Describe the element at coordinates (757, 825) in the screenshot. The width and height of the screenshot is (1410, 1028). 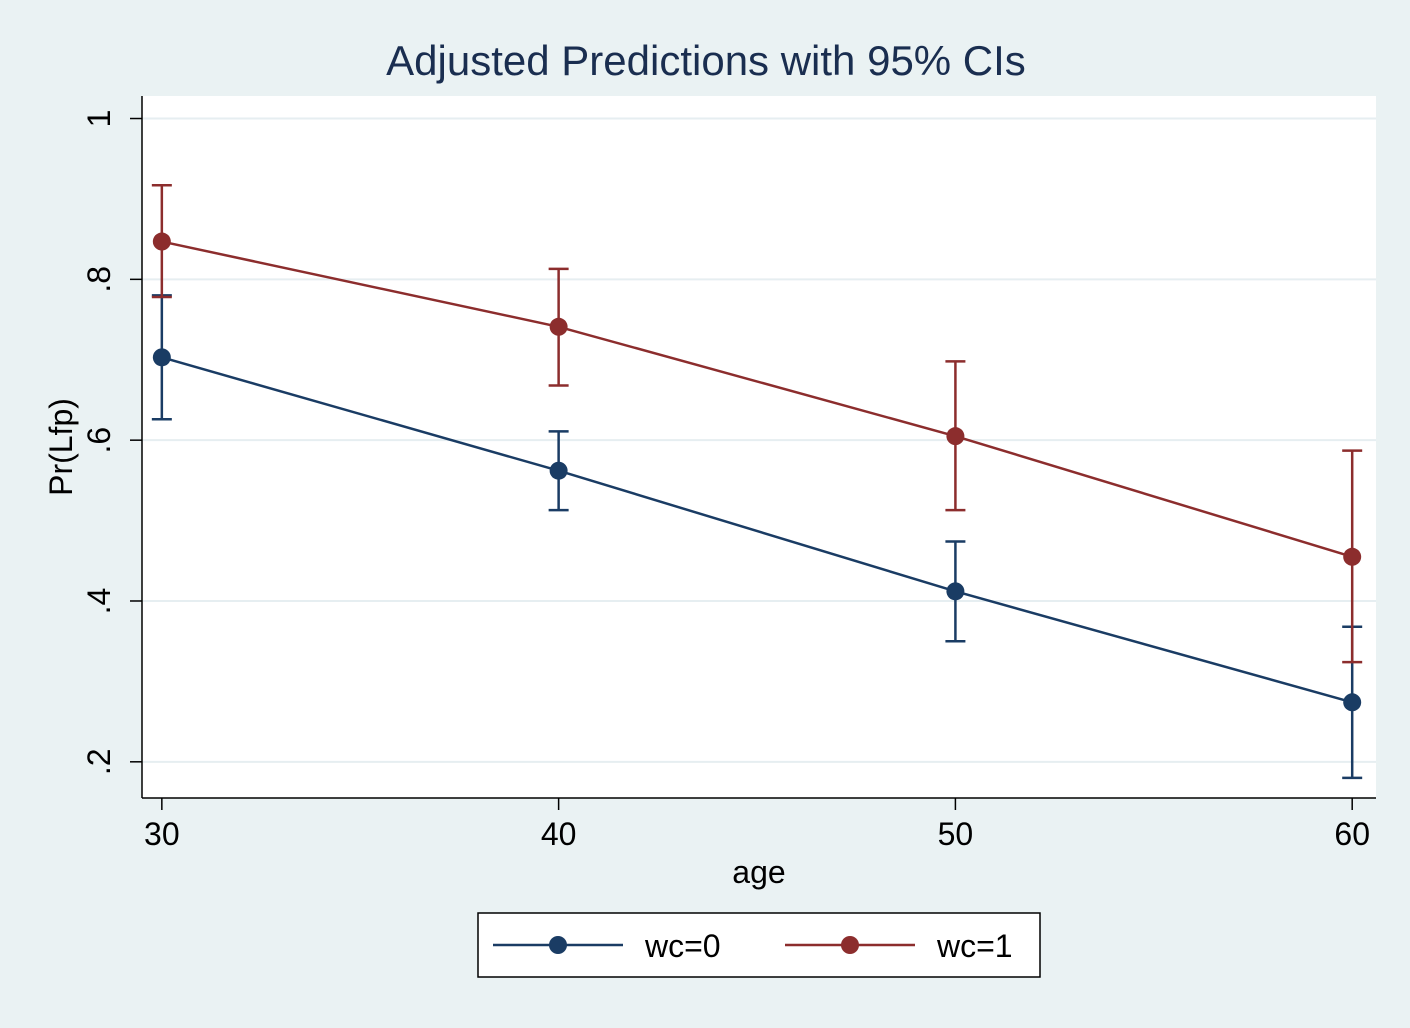
I see `x-ticks: 30 40 50 60` at that location.